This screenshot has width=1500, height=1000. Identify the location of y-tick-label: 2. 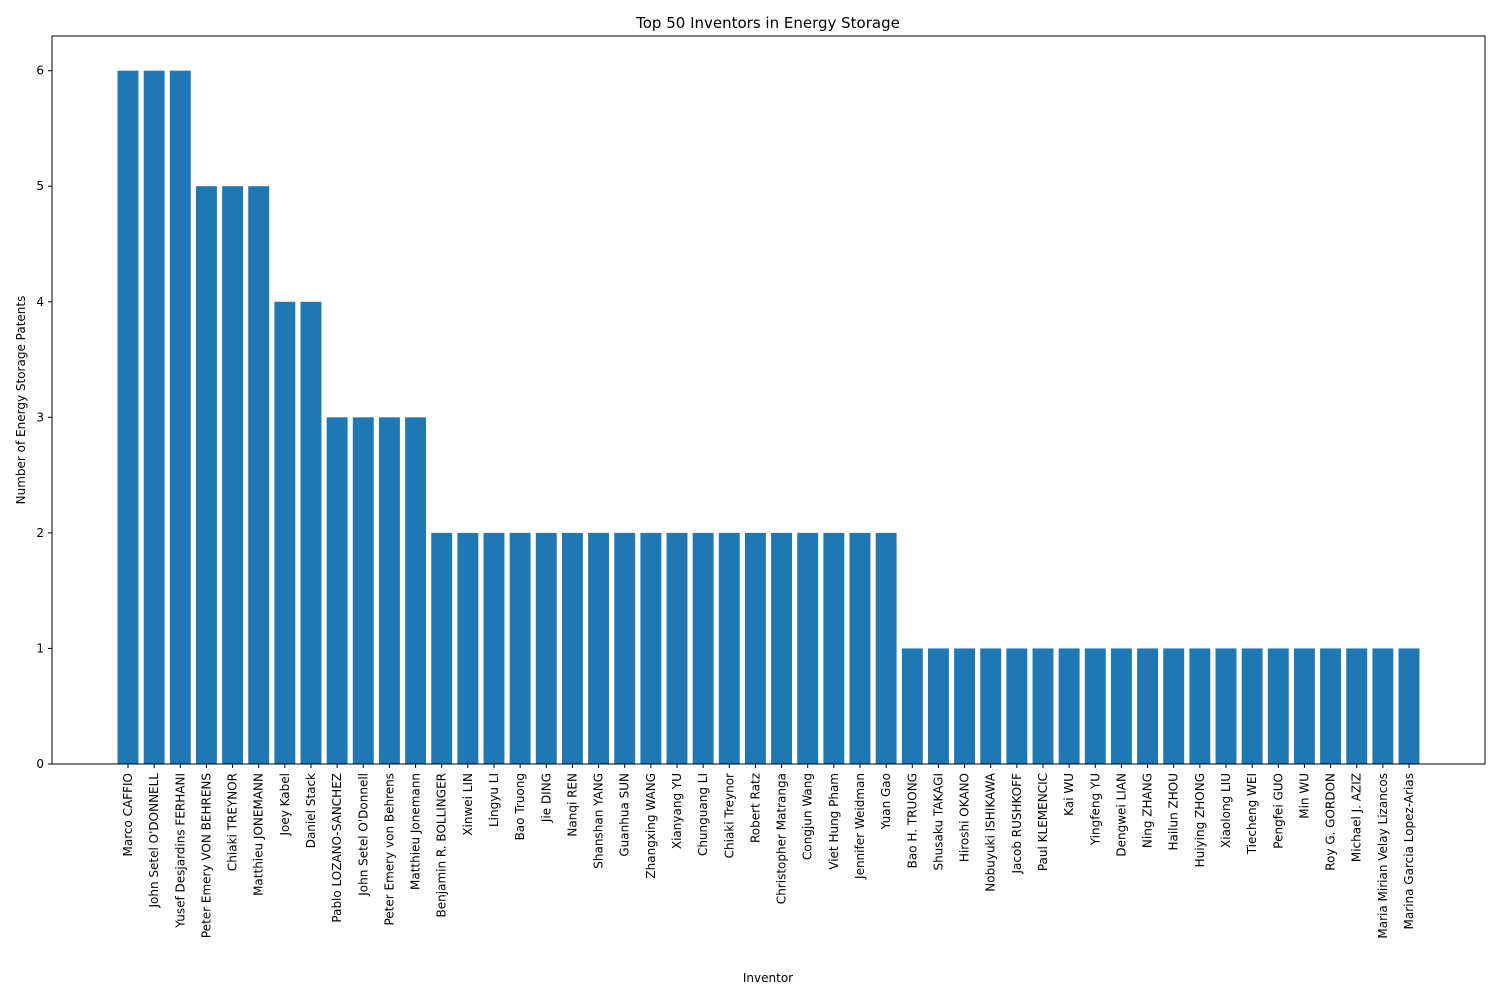
(40, 533).